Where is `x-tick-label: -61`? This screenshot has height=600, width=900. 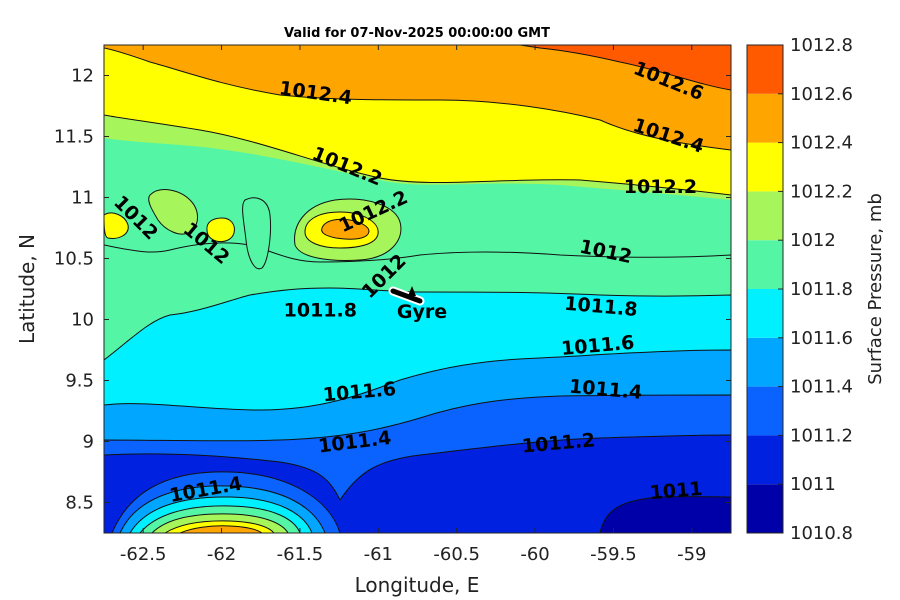 x-tick-label: -61 is located at coordinates (378, 554).